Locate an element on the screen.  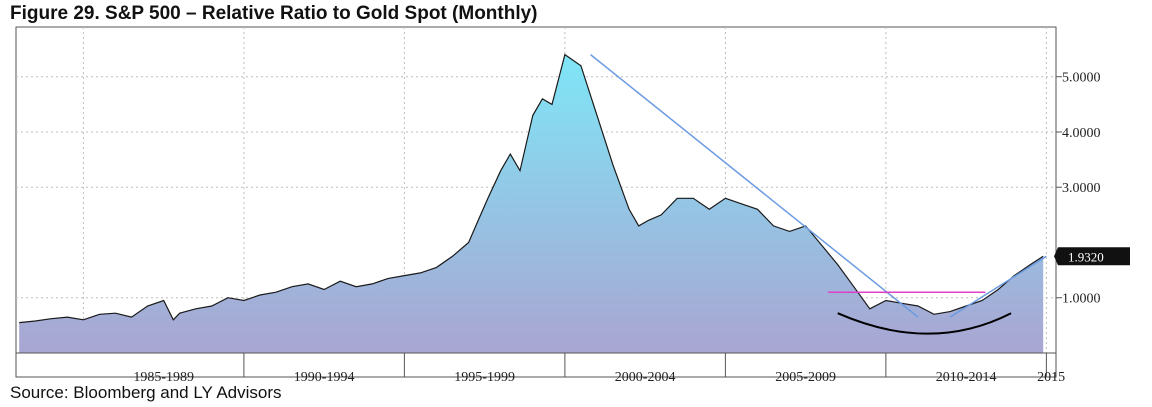
y-tick-label: 3.0000 is located at coordinates (1081, 188).